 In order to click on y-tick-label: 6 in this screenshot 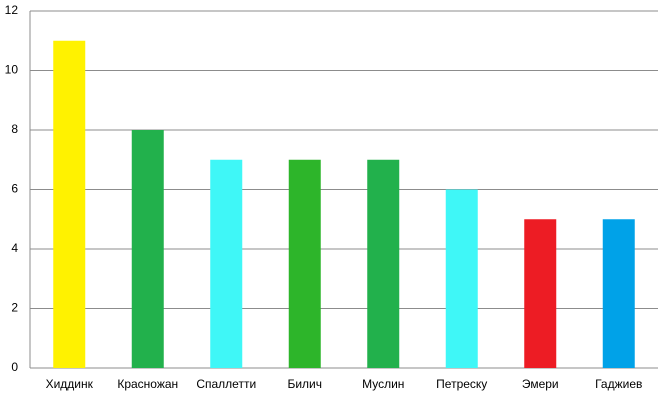, I will do `click(14, 189)`.